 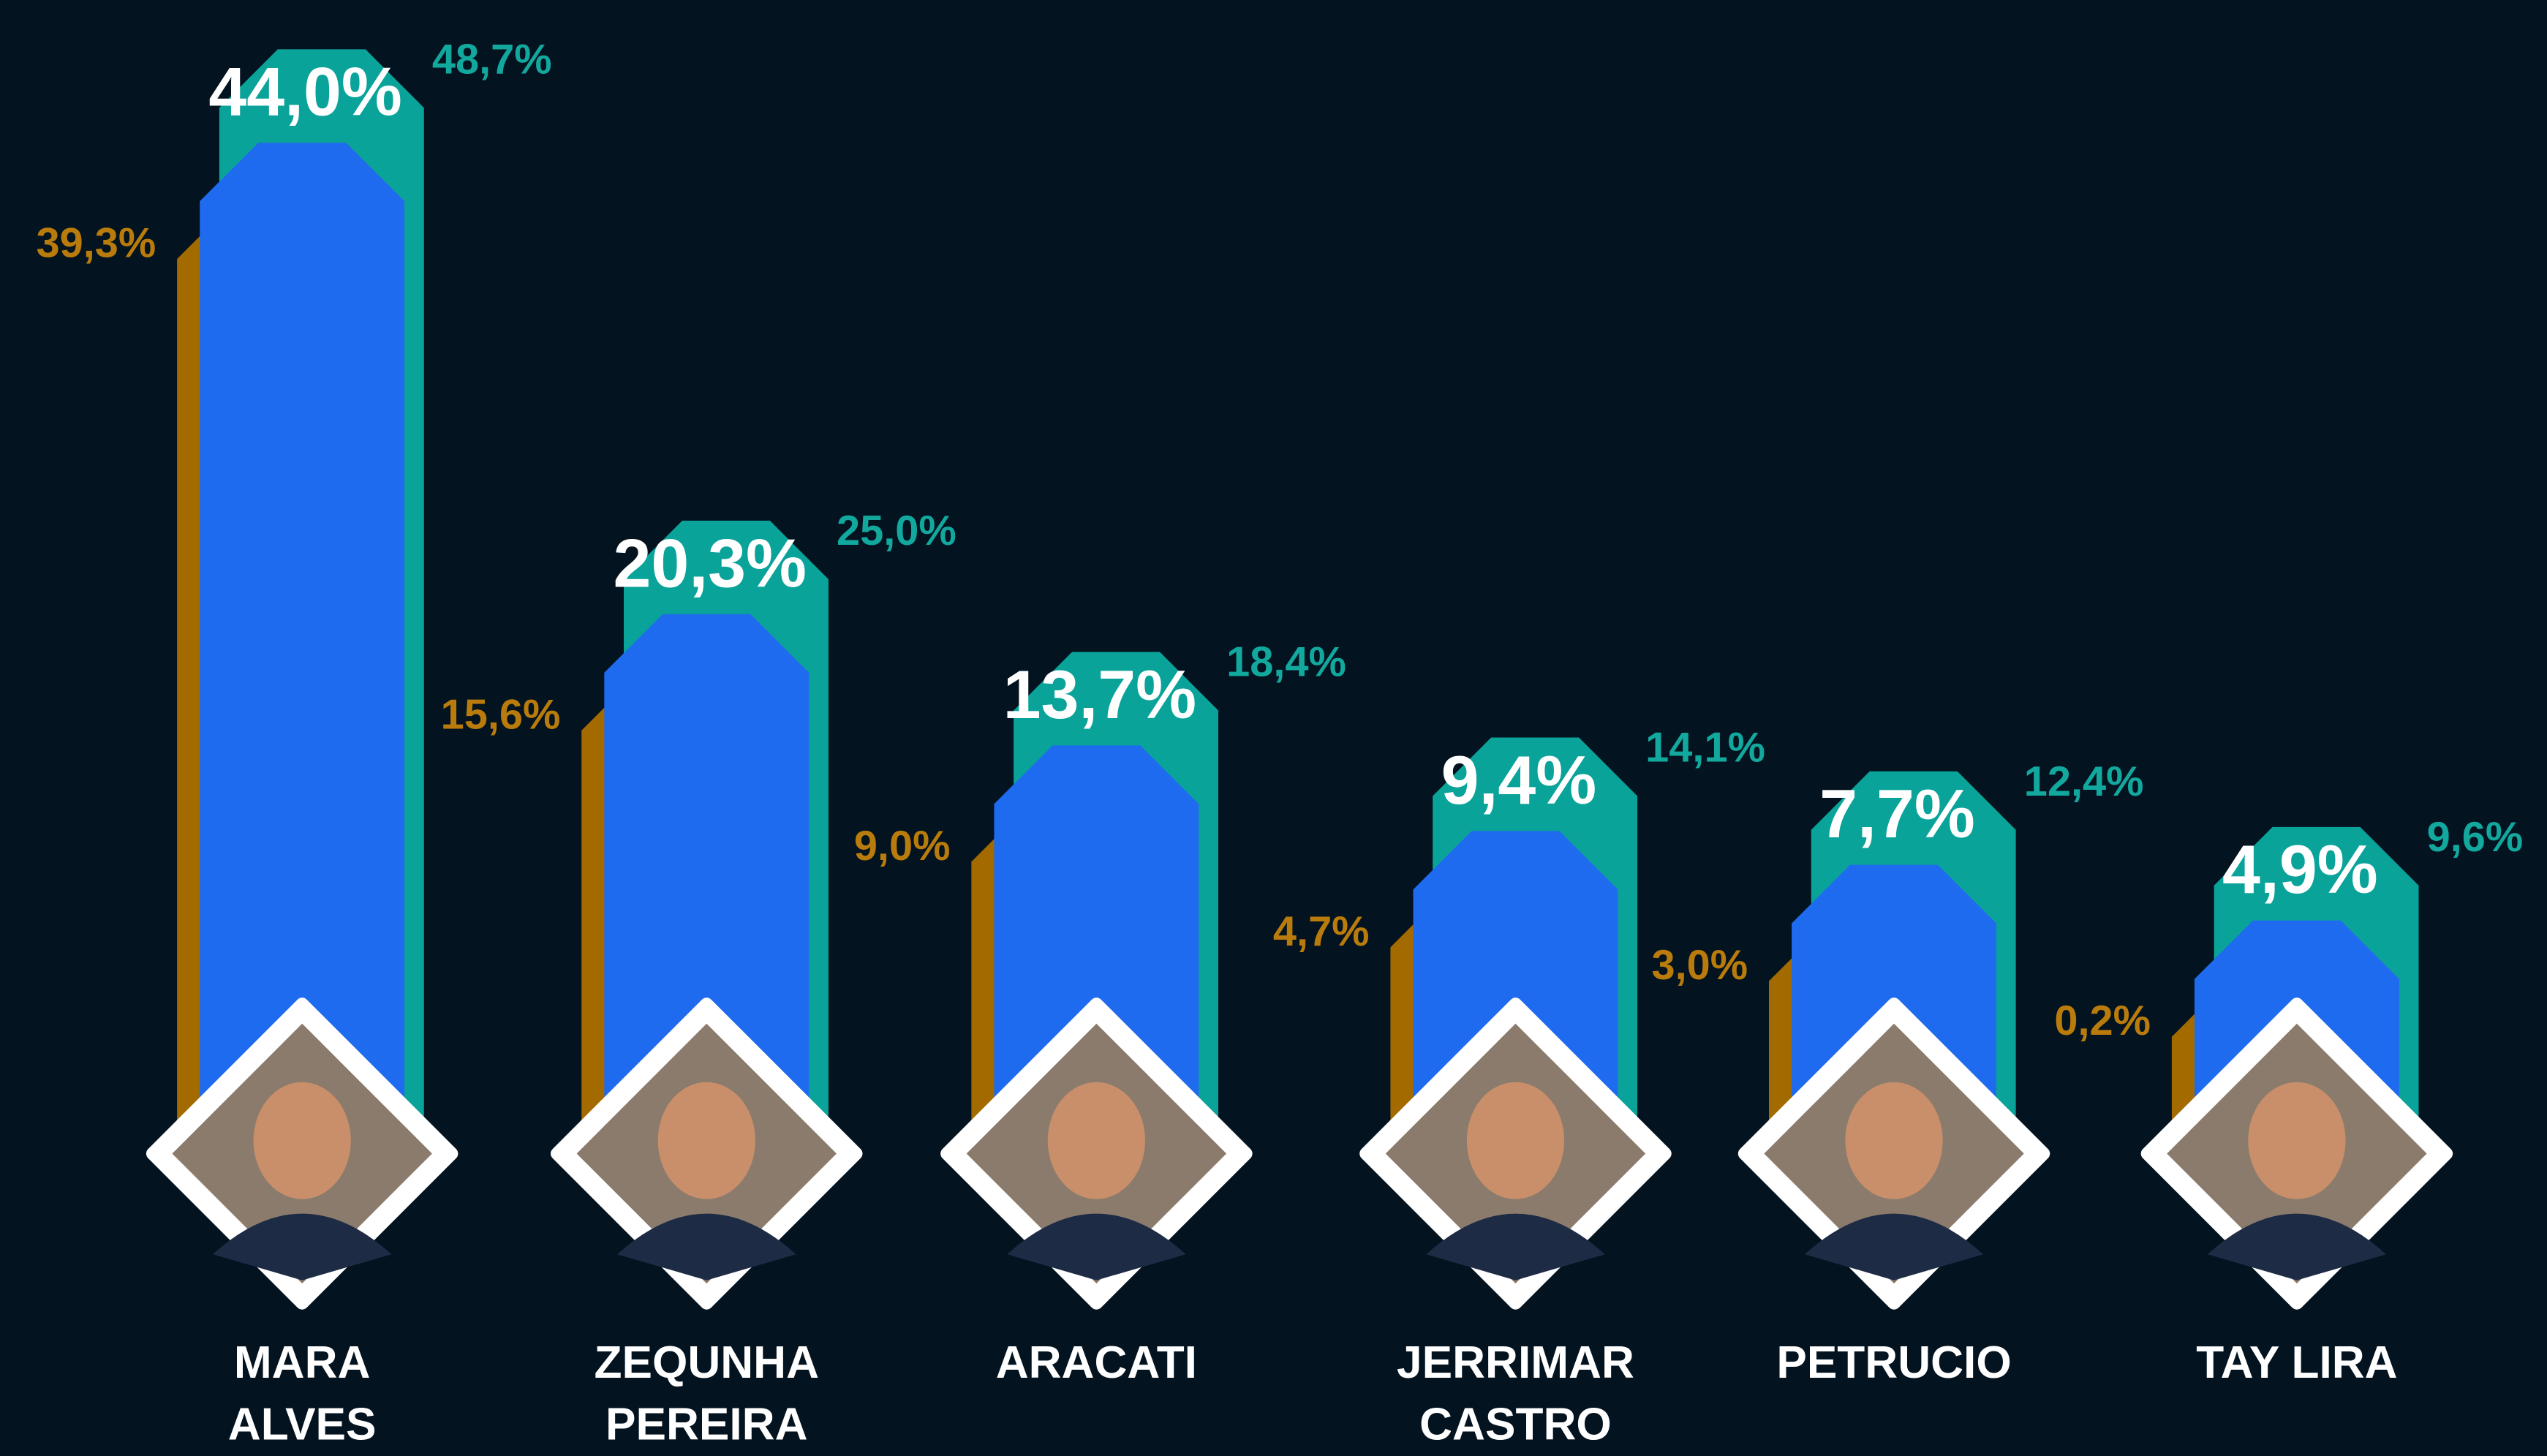 I want to click on value-label: 7,7%, so click(x=1897, y=814).